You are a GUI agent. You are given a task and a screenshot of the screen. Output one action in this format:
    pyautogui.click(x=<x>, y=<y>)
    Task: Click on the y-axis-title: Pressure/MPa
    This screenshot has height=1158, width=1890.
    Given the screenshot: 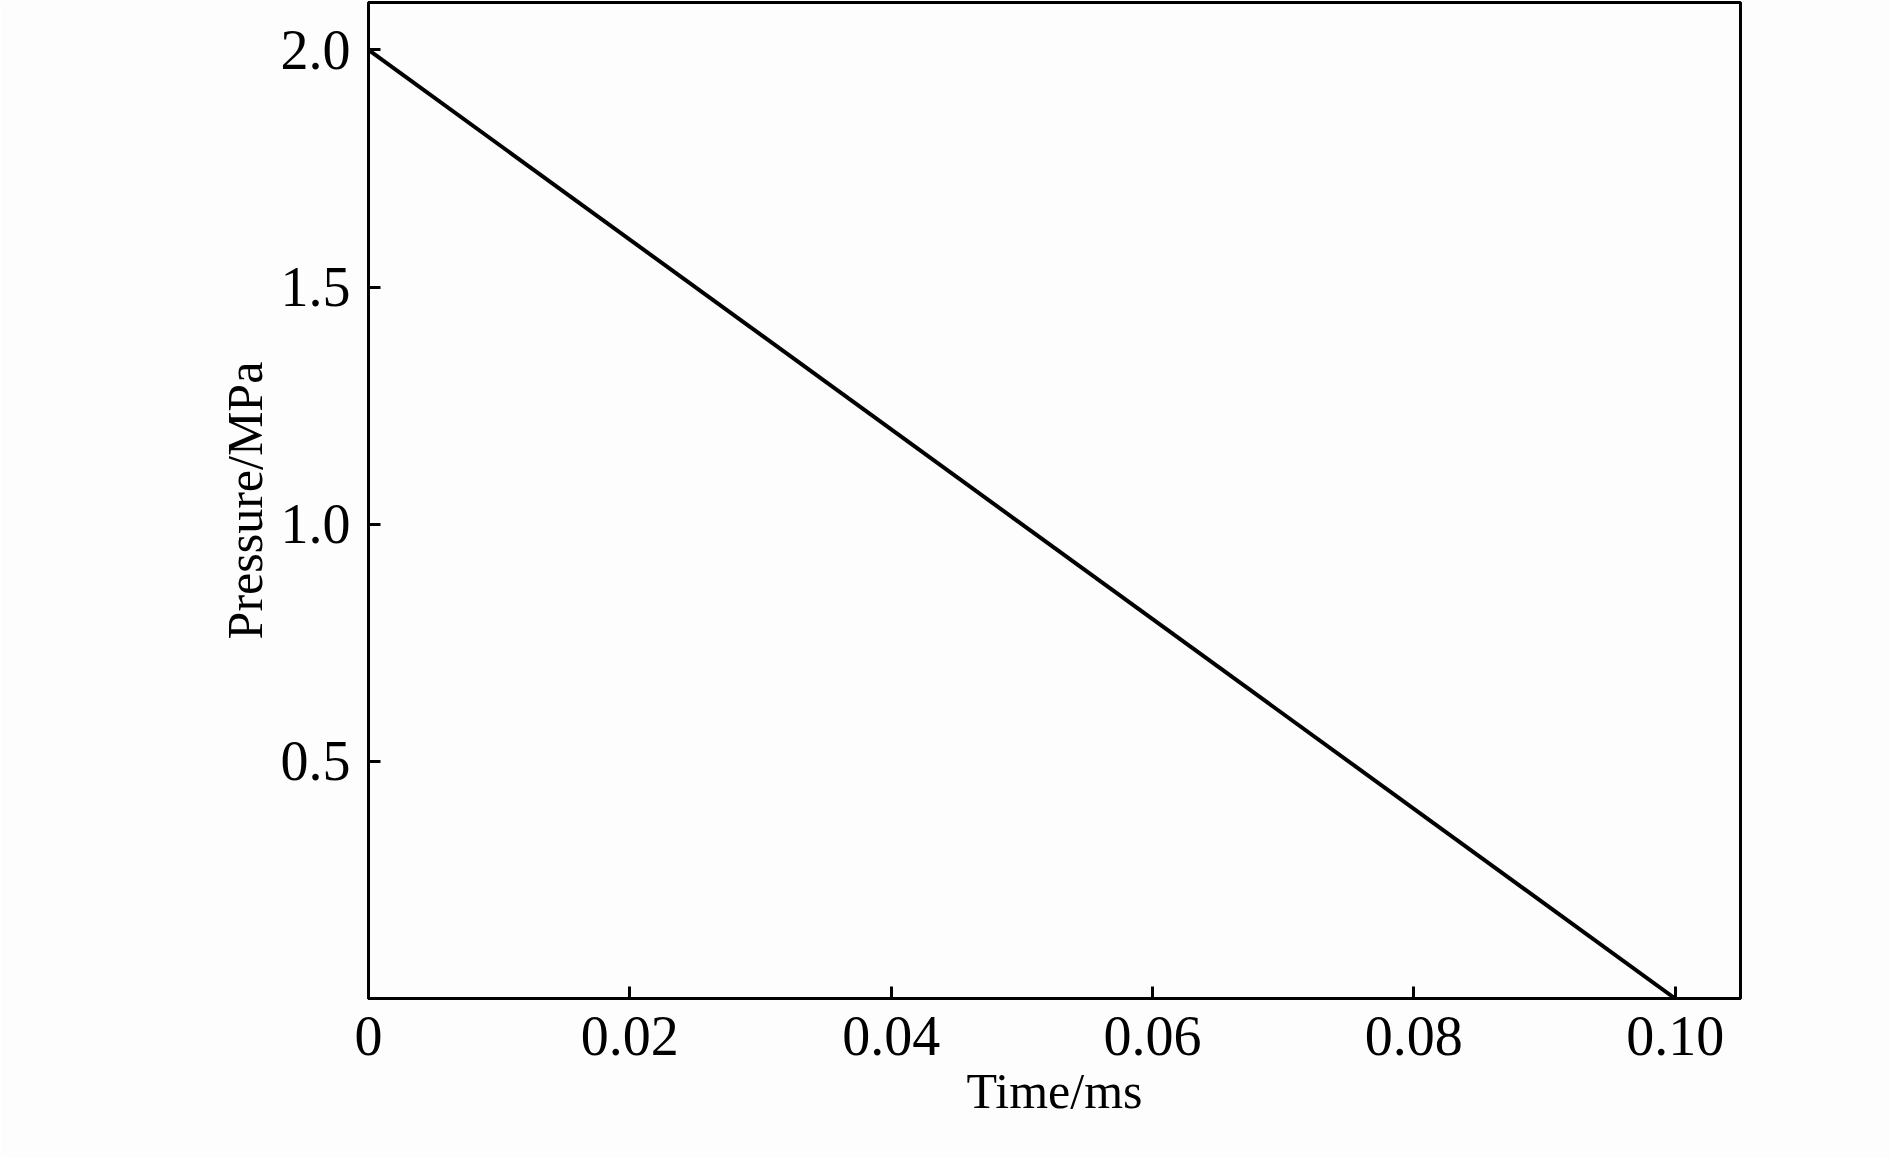 What is the action you would take?
    pyautogui.click(x=244, y=500)
    